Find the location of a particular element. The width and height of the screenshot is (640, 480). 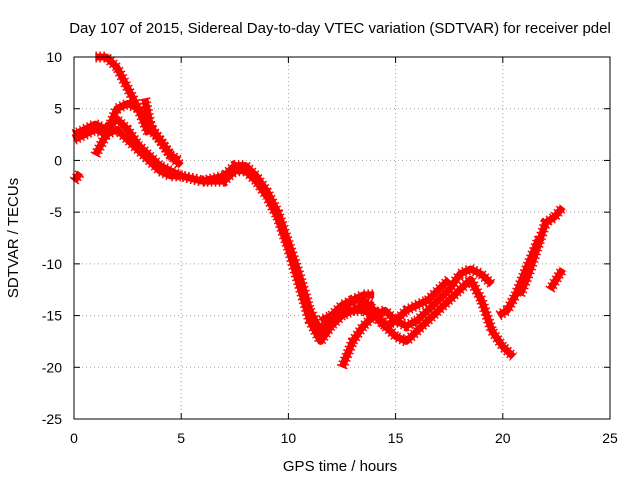

x-tick-label: 0 is located at coordinates (74, 438).